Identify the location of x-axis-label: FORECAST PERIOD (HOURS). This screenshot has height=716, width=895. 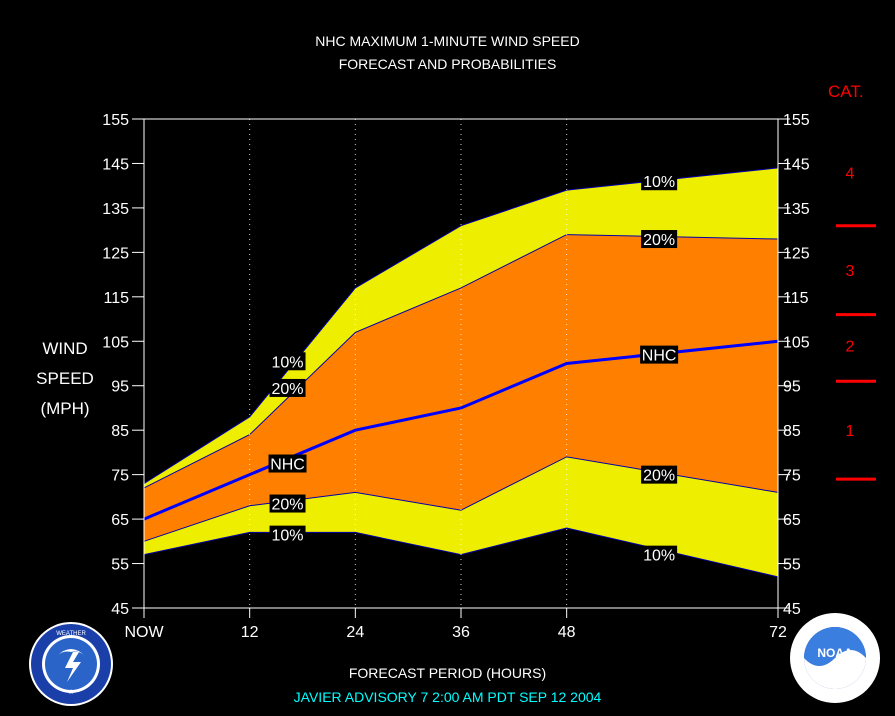
(447, 673).